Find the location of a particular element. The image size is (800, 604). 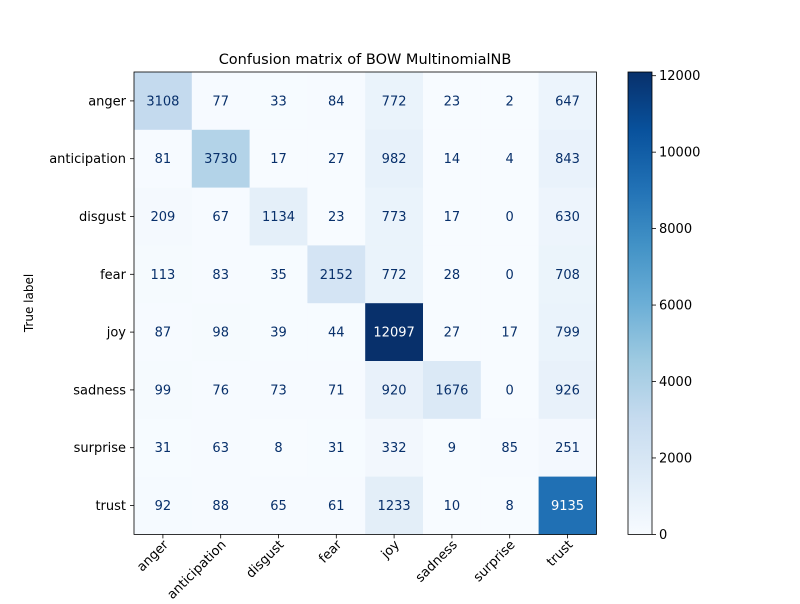

row-tick-label: surprise is located at coordinates (100, 448).